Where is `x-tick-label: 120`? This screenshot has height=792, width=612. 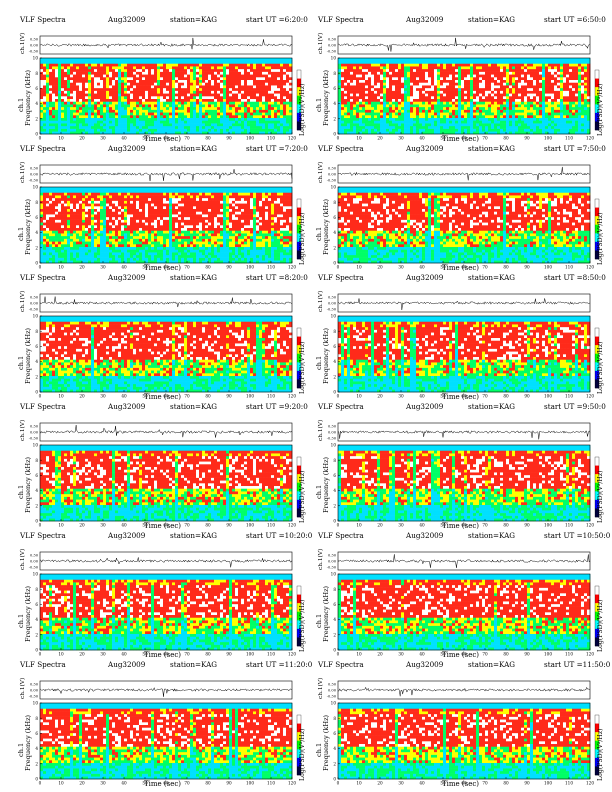 x-tick-label: 120 is located at coordinates (590, 138).